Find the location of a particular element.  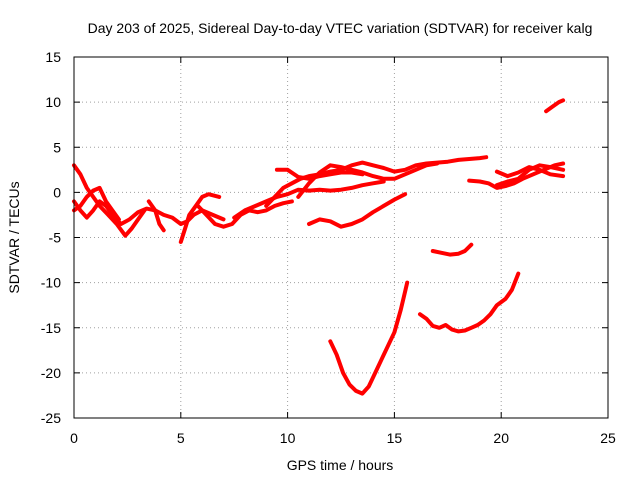

x-tick-label: 10 is located at coordinates (288, 438).